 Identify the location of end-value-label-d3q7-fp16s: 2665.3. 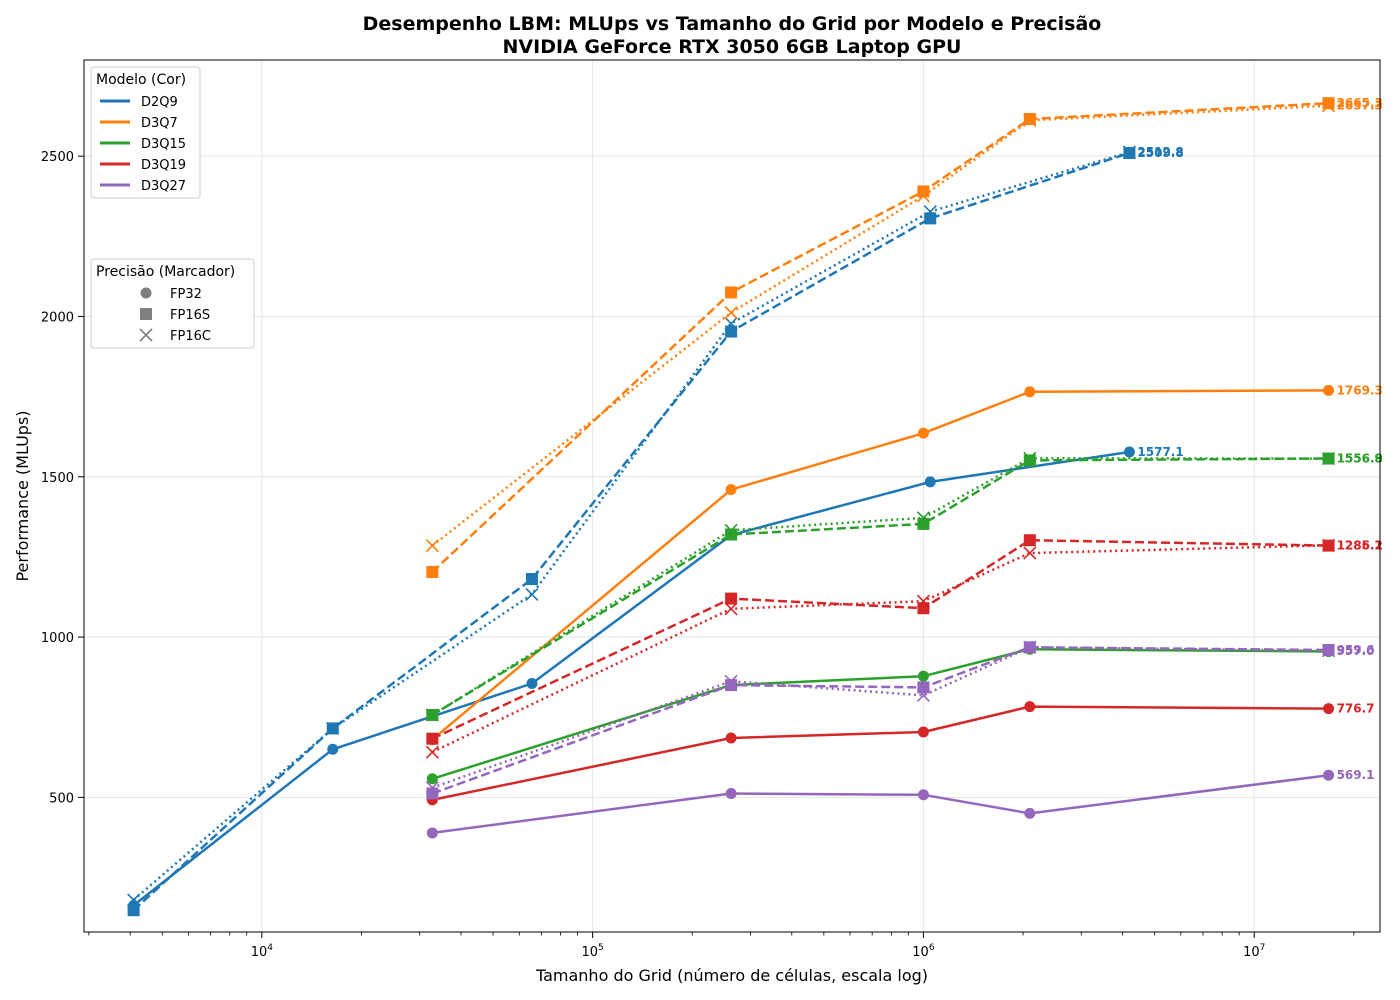
(1360, 103).